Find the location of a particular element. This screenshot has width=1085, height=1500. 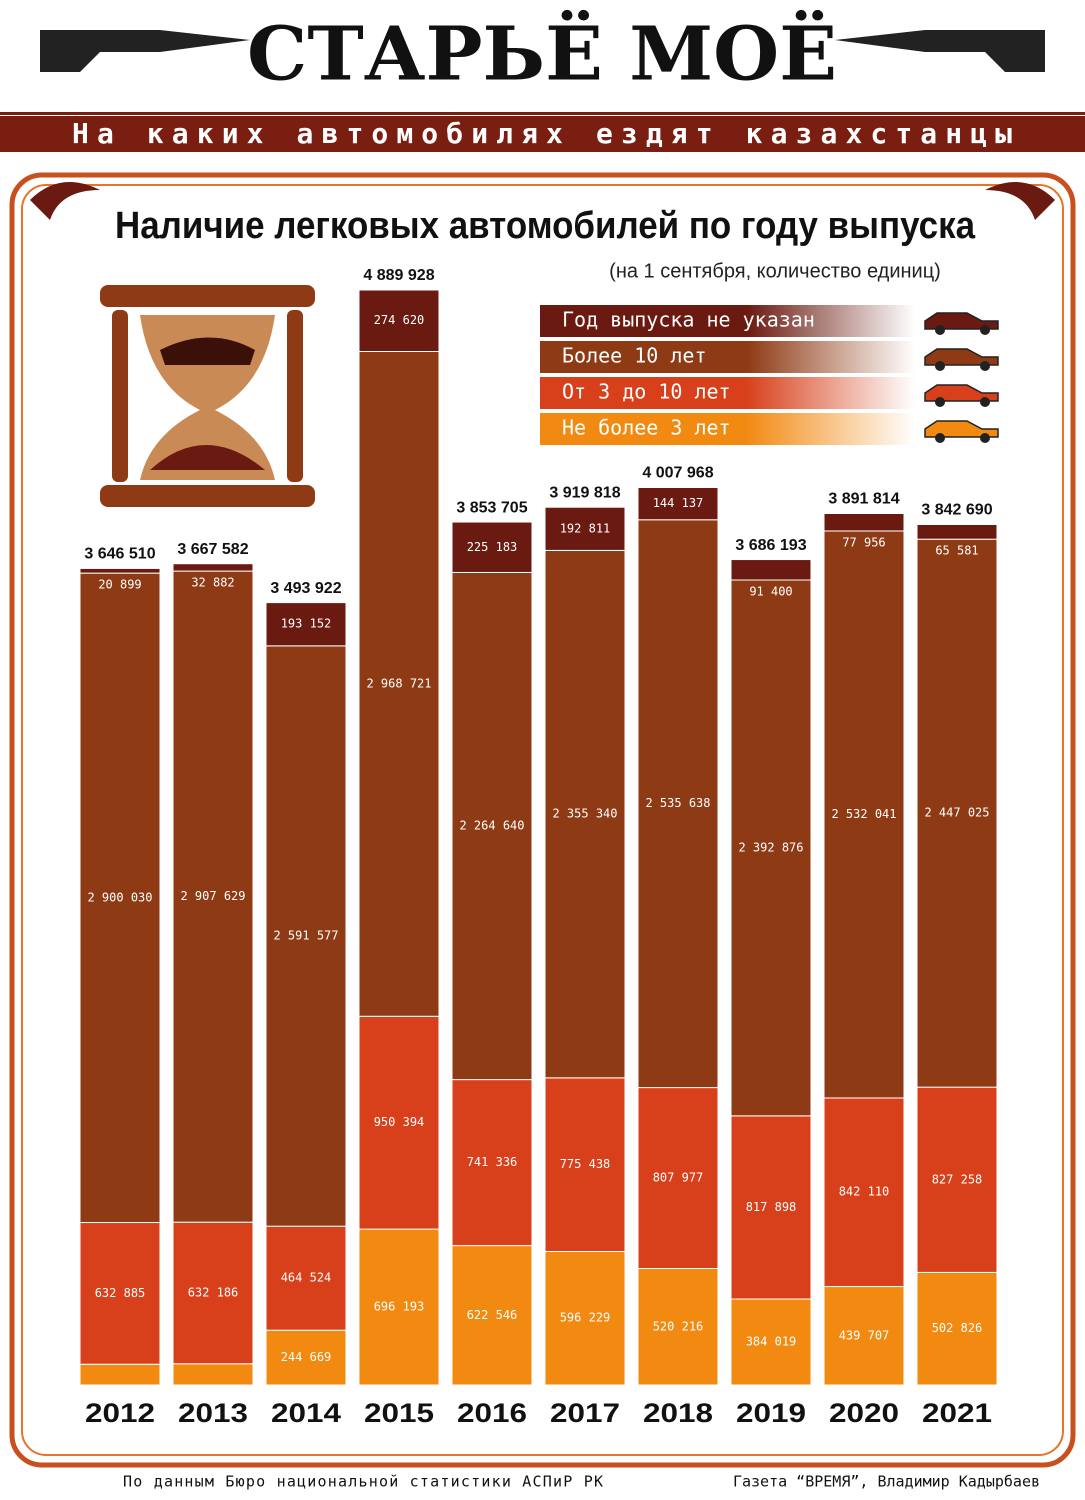

value-label: 817 898 is located at coordinates (771, 1207).